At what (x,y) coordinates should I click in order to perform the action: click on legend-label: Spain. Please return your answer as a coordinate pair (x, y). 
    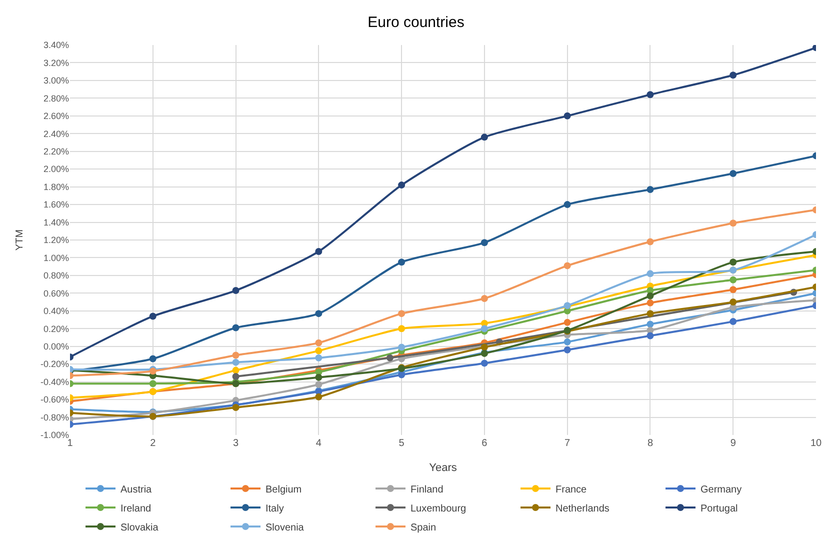
    Looking at the image, I should click on (423, 528).